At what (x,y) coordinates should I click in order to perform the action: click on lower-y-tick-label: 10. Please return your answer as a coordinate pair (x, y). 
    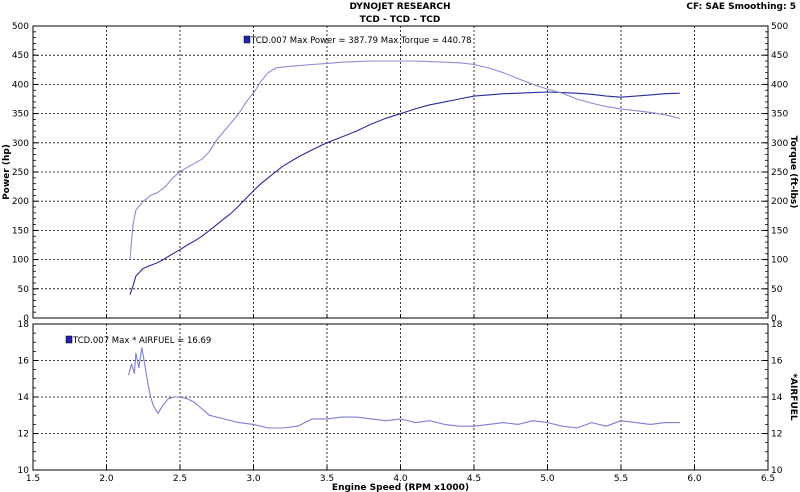
    Looking at the image, I should click on (24, 471).